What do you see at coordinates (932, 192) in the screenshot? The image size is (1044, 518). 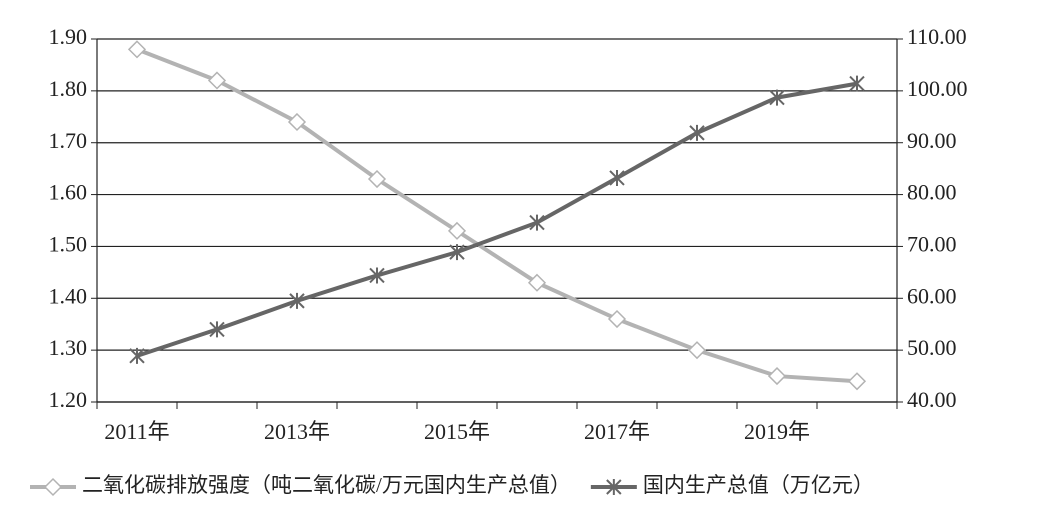 I see `y2-tick-label: 80.00` at bounding box center [932, 192].